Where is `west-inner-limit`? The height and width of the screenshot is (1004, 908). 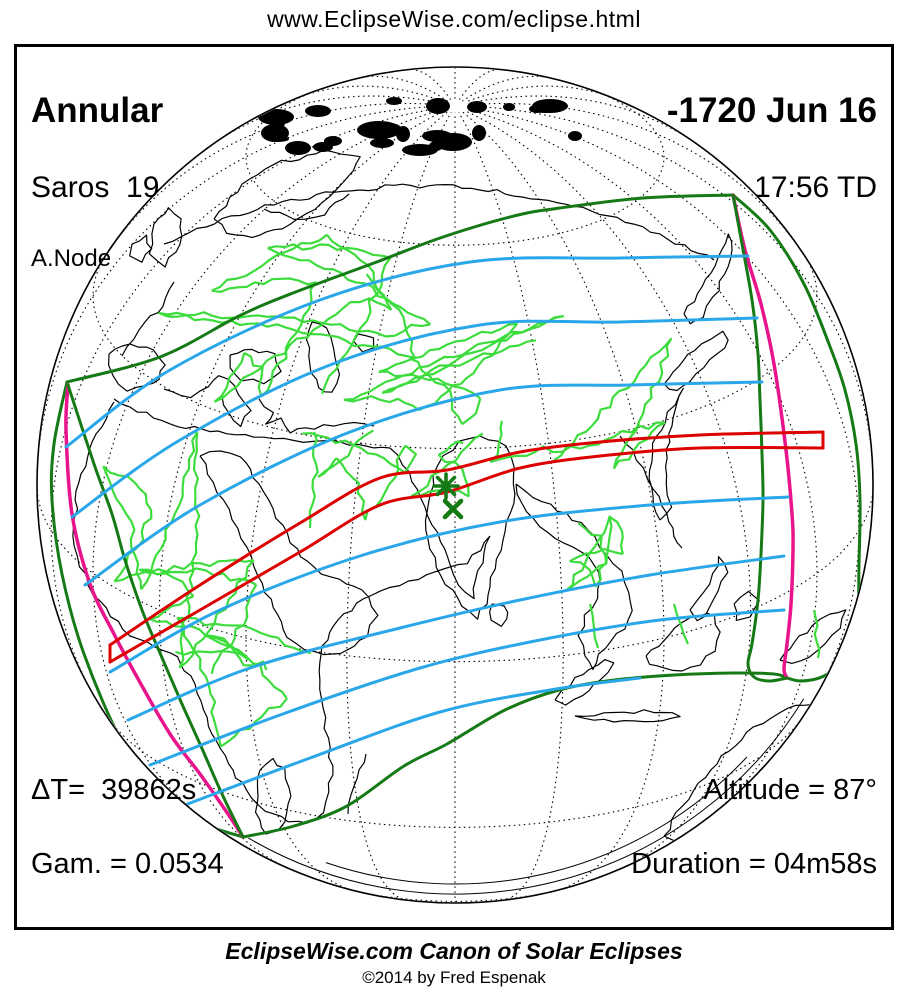
west-inner-limit is located at coordinates (155, 611).